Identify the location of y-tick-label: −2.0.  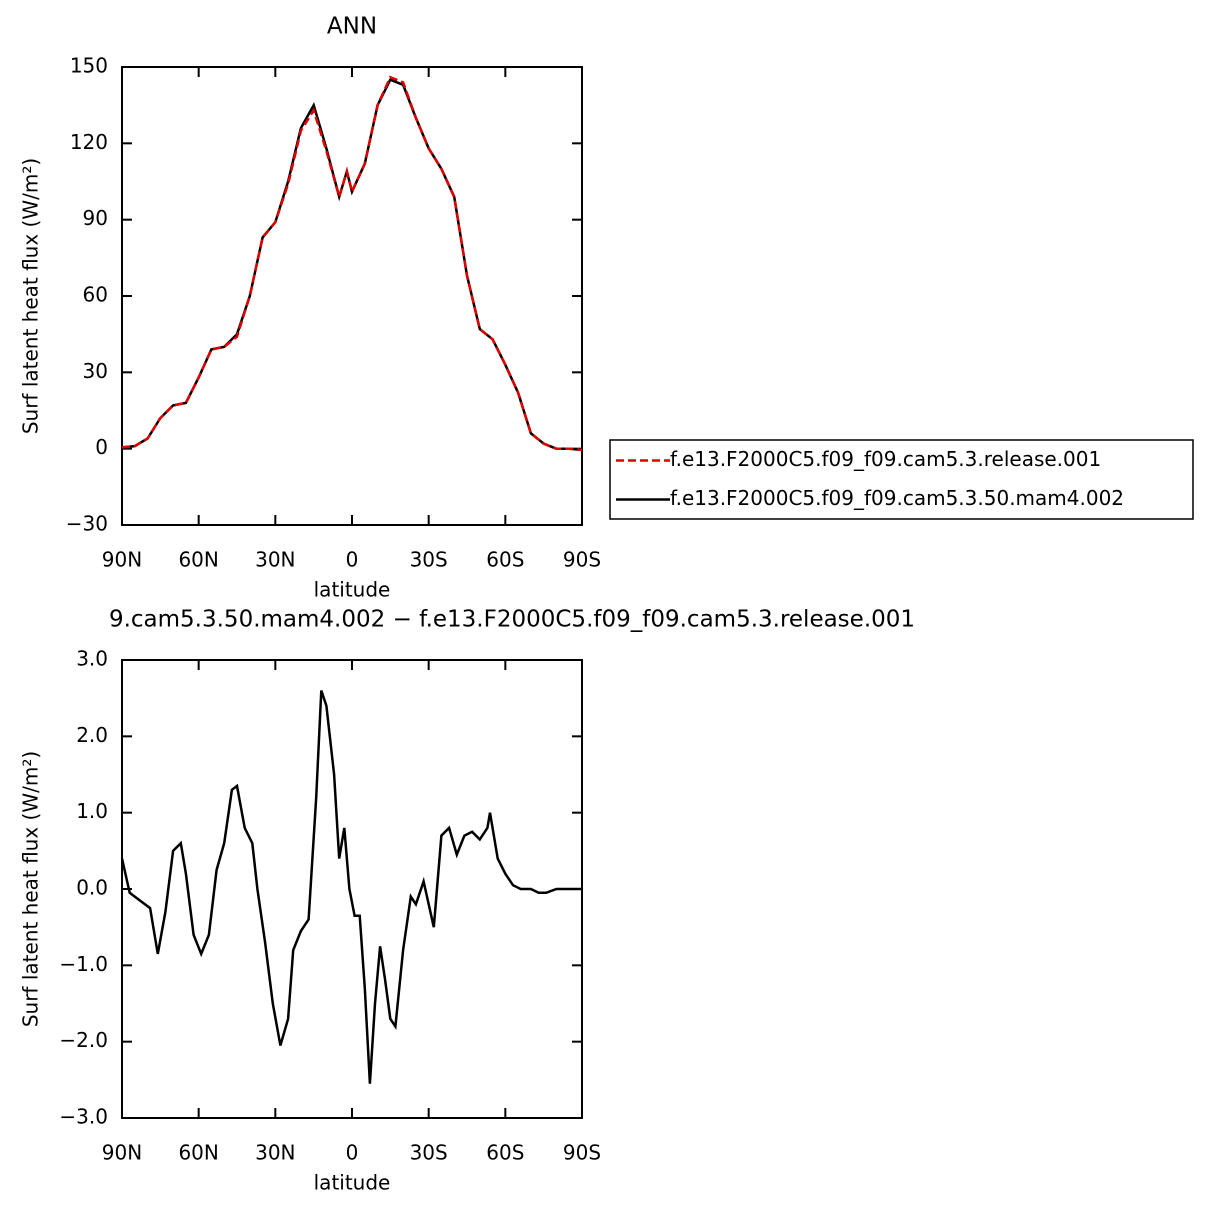
(83, 1040).